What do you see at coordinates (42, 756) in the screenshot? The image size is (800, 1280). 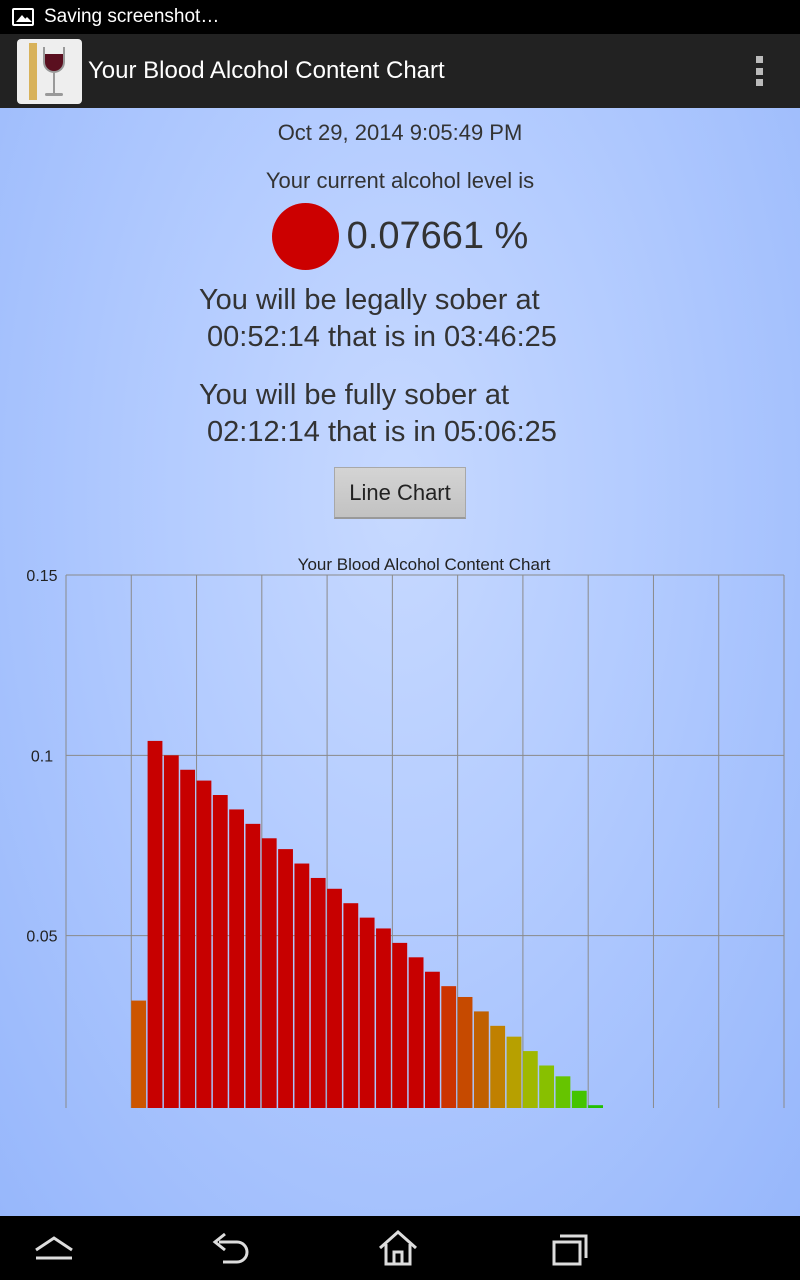 I see `y-tick-label: 0.1` at bounding box center [42, 756].